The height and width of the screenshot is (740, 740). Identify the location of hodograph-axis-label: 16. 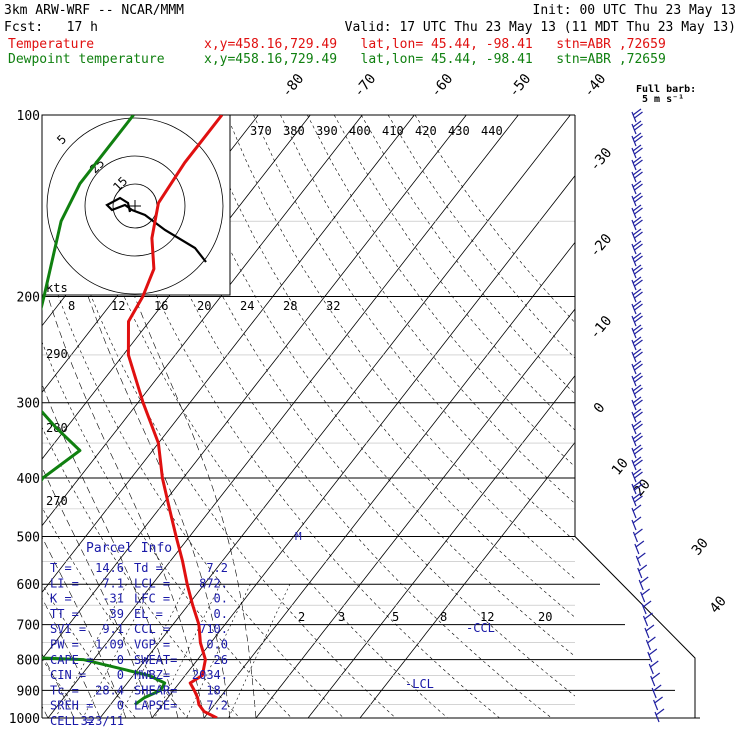
(161, 306).